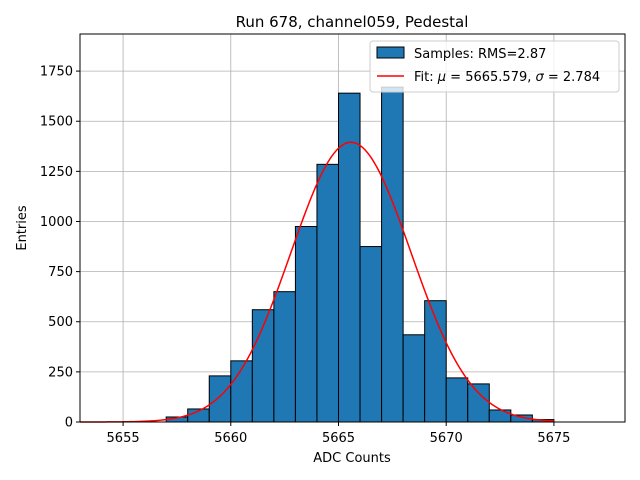 The width and height of the screenshot is (640, 480). What do you see at coordinates (56, 172) in the screenshot?
I see `y-tick-label: 1250` at bounding box center [56, 172].